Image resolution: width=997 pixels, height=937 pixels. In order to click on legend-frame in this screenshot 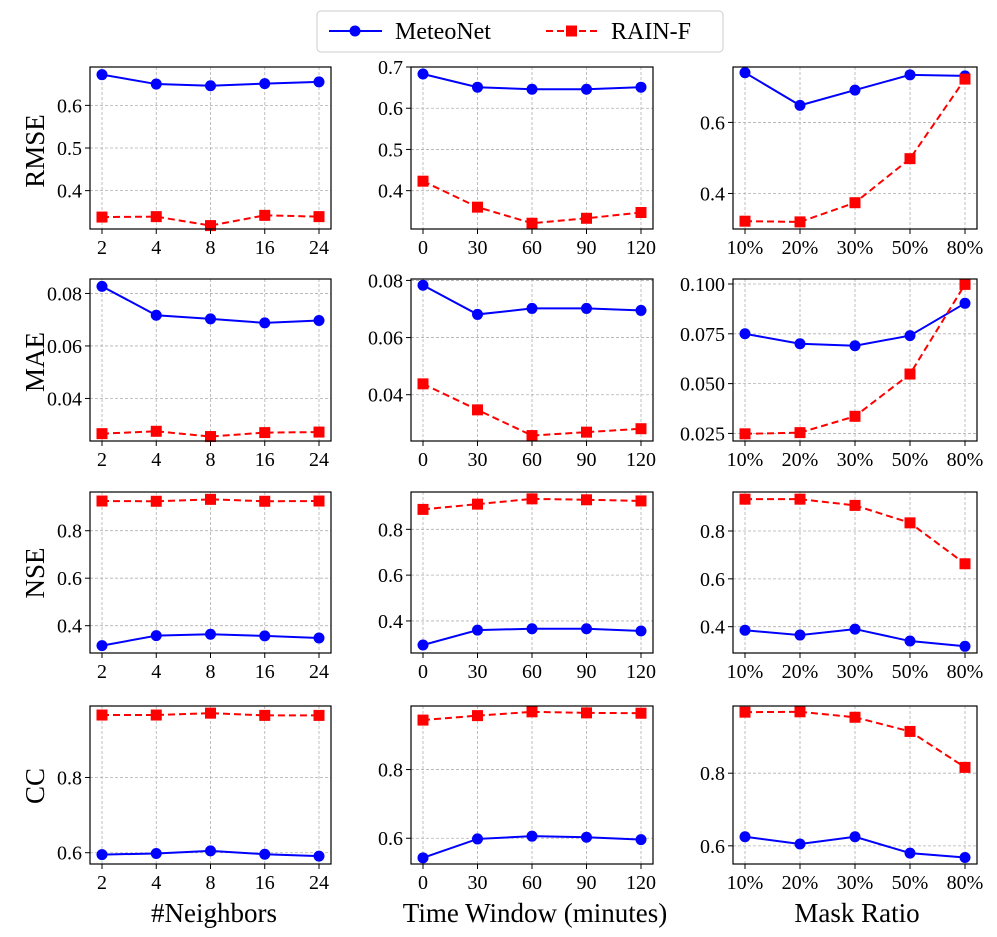, I will do `click(520, 31)`.